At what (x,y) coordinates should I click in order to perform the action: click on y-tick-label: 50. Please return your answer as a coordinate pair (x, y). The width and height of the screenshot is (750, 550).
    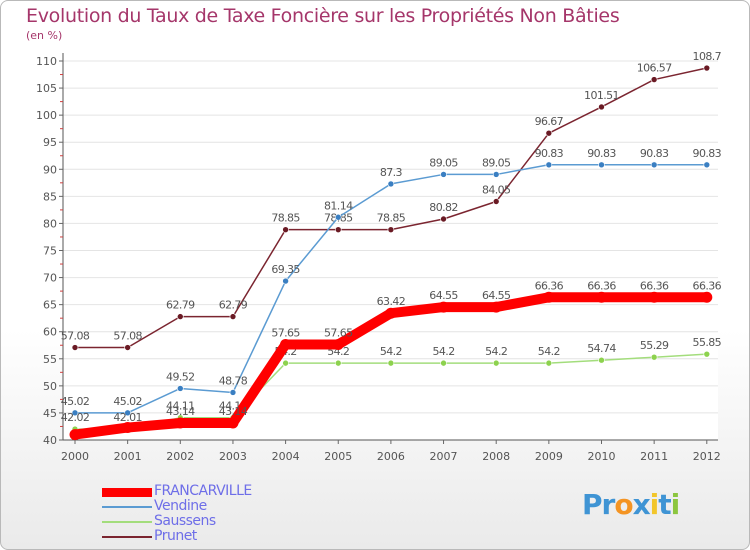
    Looking at the image, I should click on (50, 386).